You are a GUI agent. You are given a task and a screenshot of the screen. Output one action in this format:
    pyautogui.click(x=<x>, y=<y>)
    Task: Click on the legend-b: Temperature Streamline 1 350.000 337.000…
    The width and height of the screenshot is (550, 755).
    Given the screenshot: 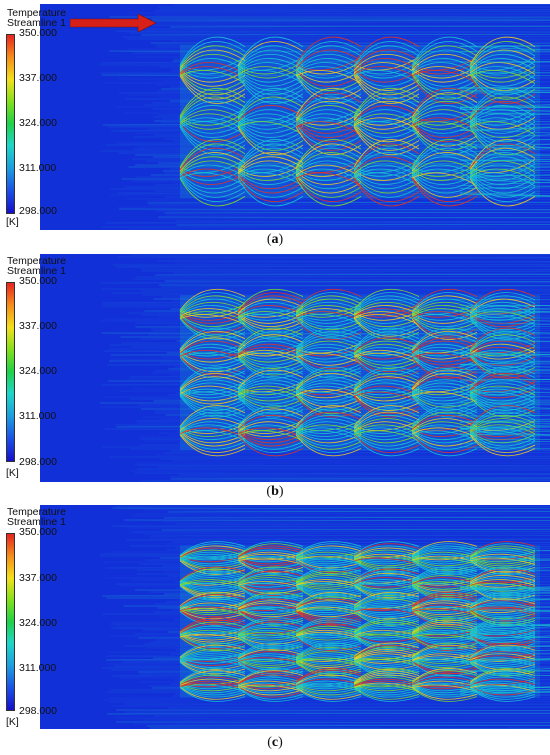 What is the action you would take?
    pyautogui.click(x=40, y=368)
    